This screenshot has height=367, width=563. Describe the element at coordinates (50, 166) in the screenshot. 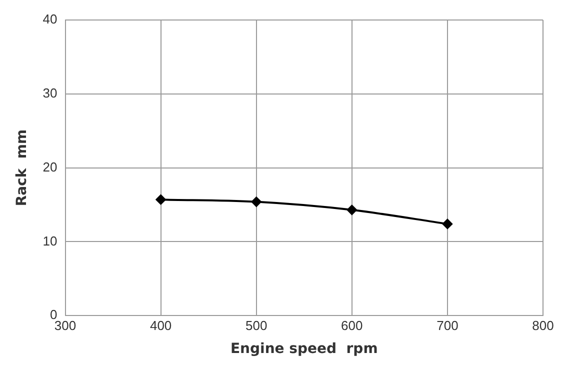

I see `y-tick-label: 20` at that location.